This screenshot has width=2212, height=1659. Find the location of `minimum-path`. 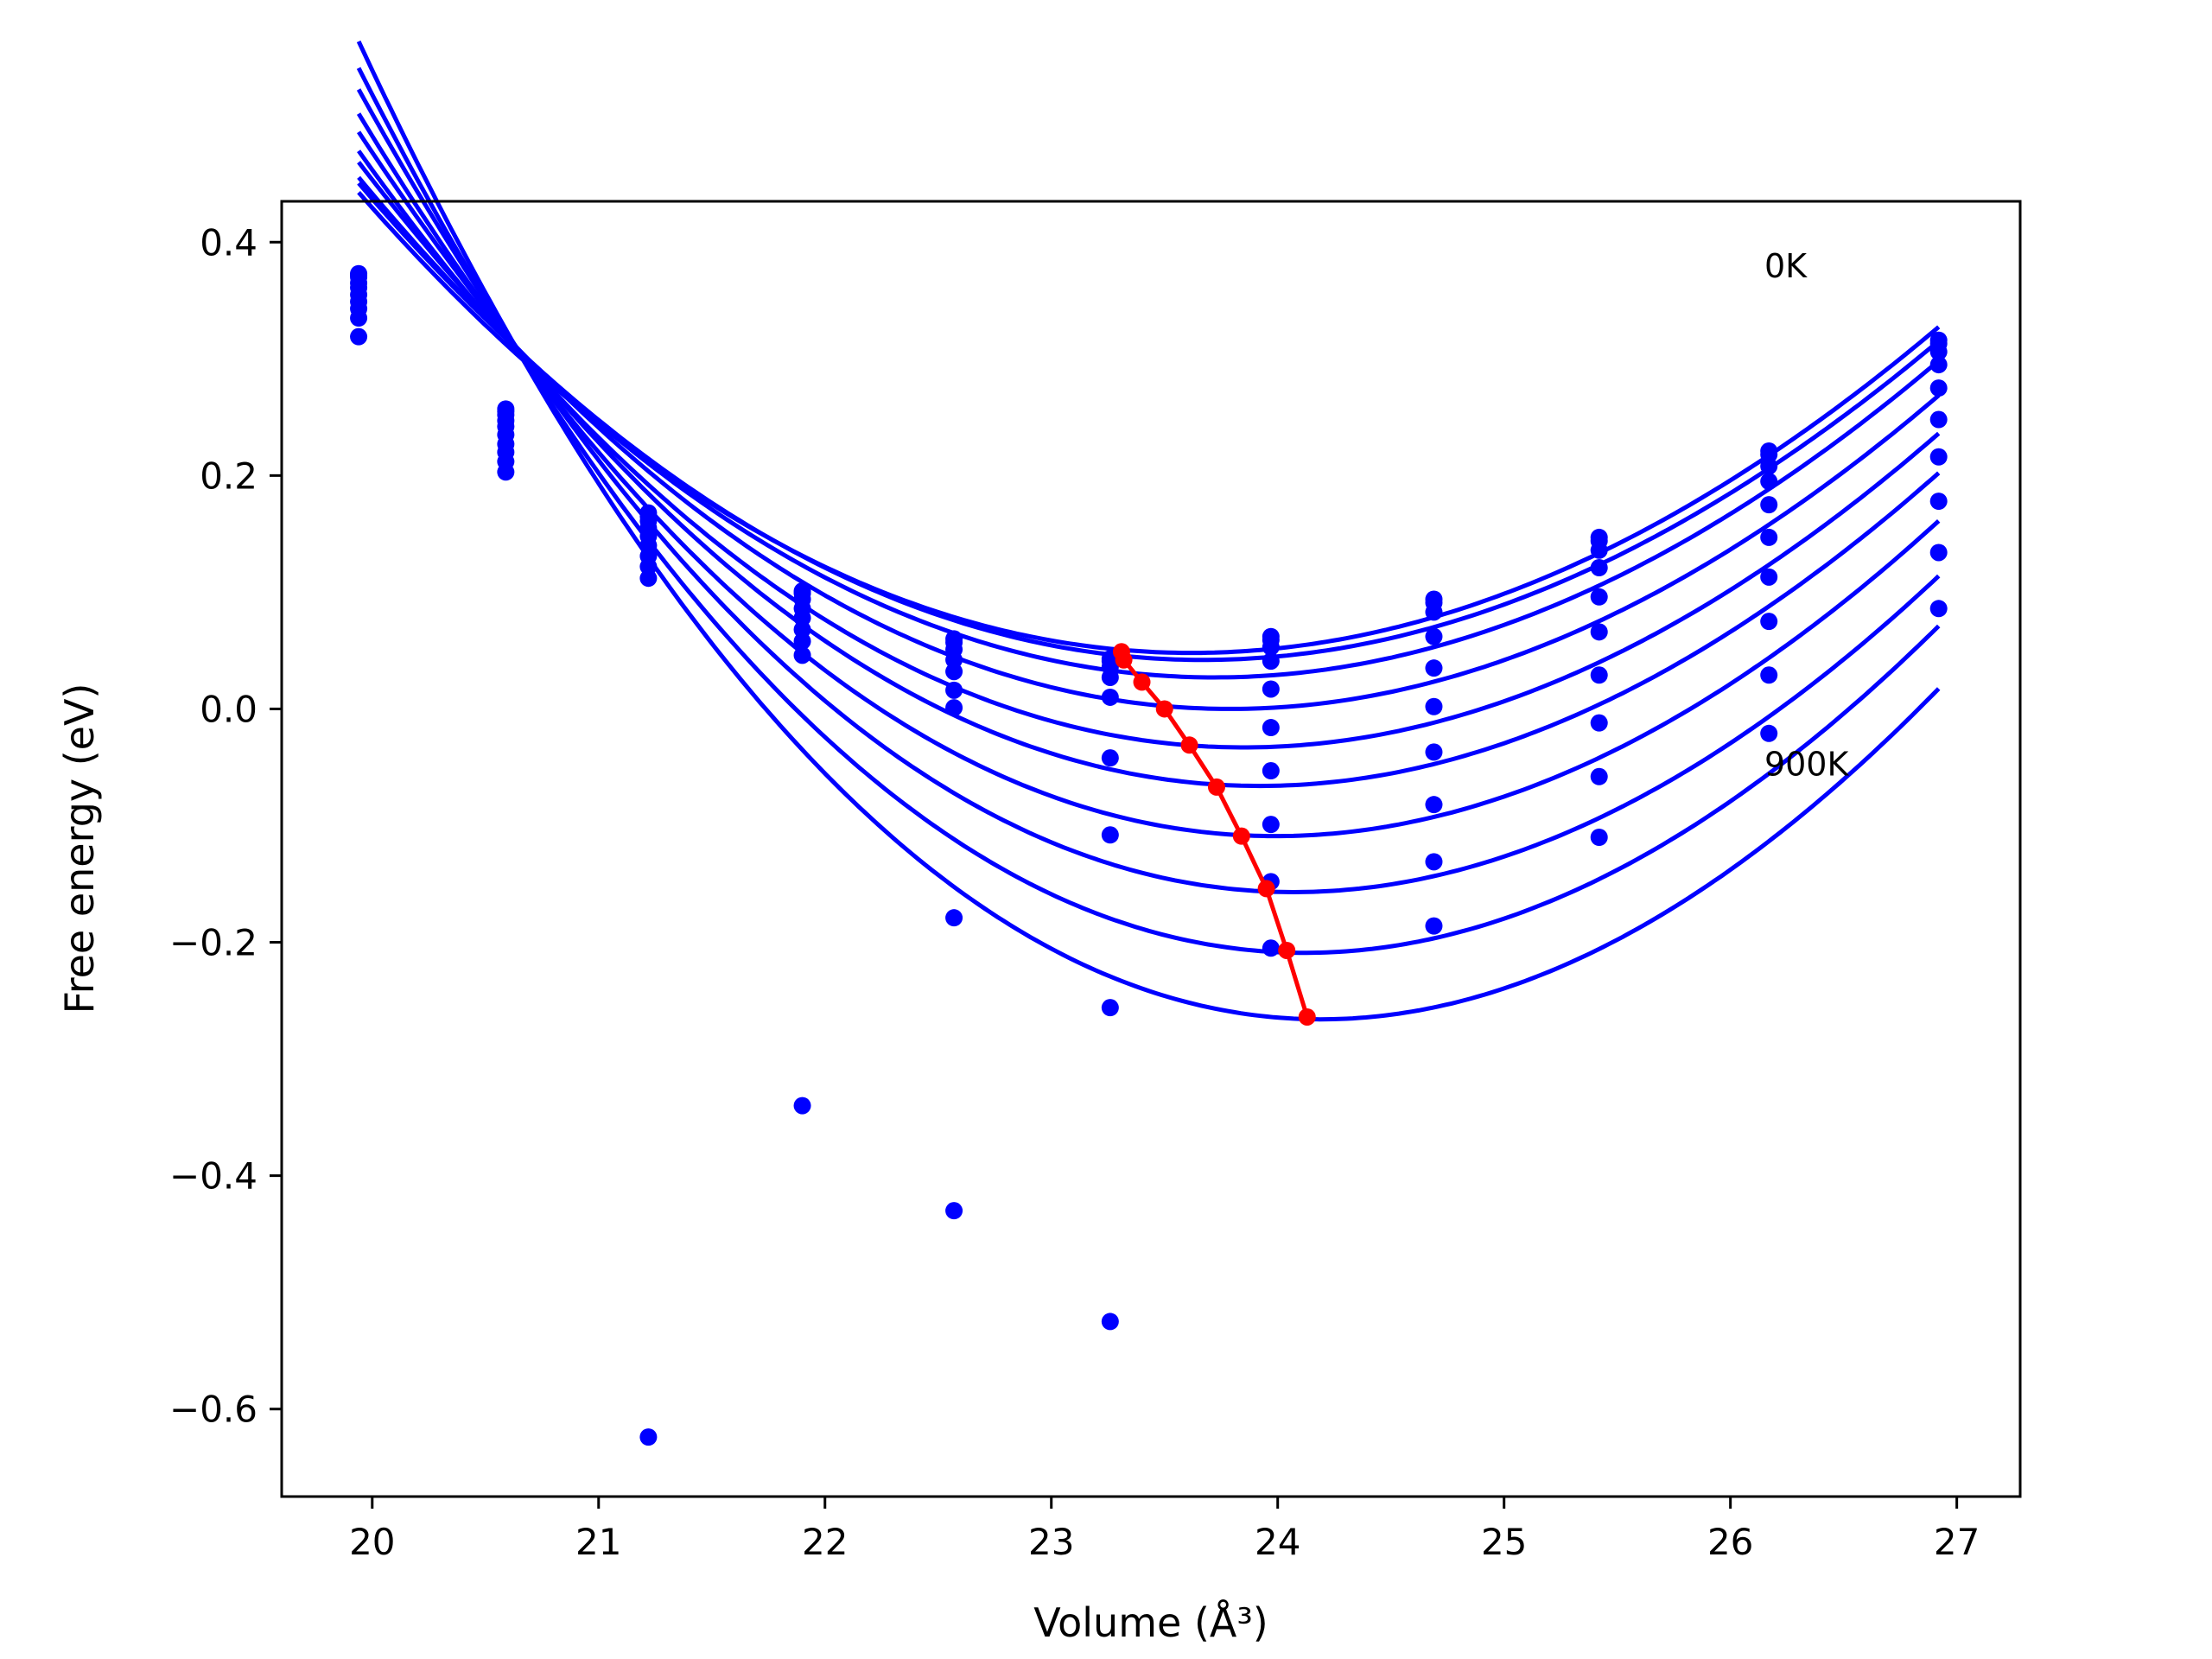

minimum-path is located at coordinates (1214, 834).